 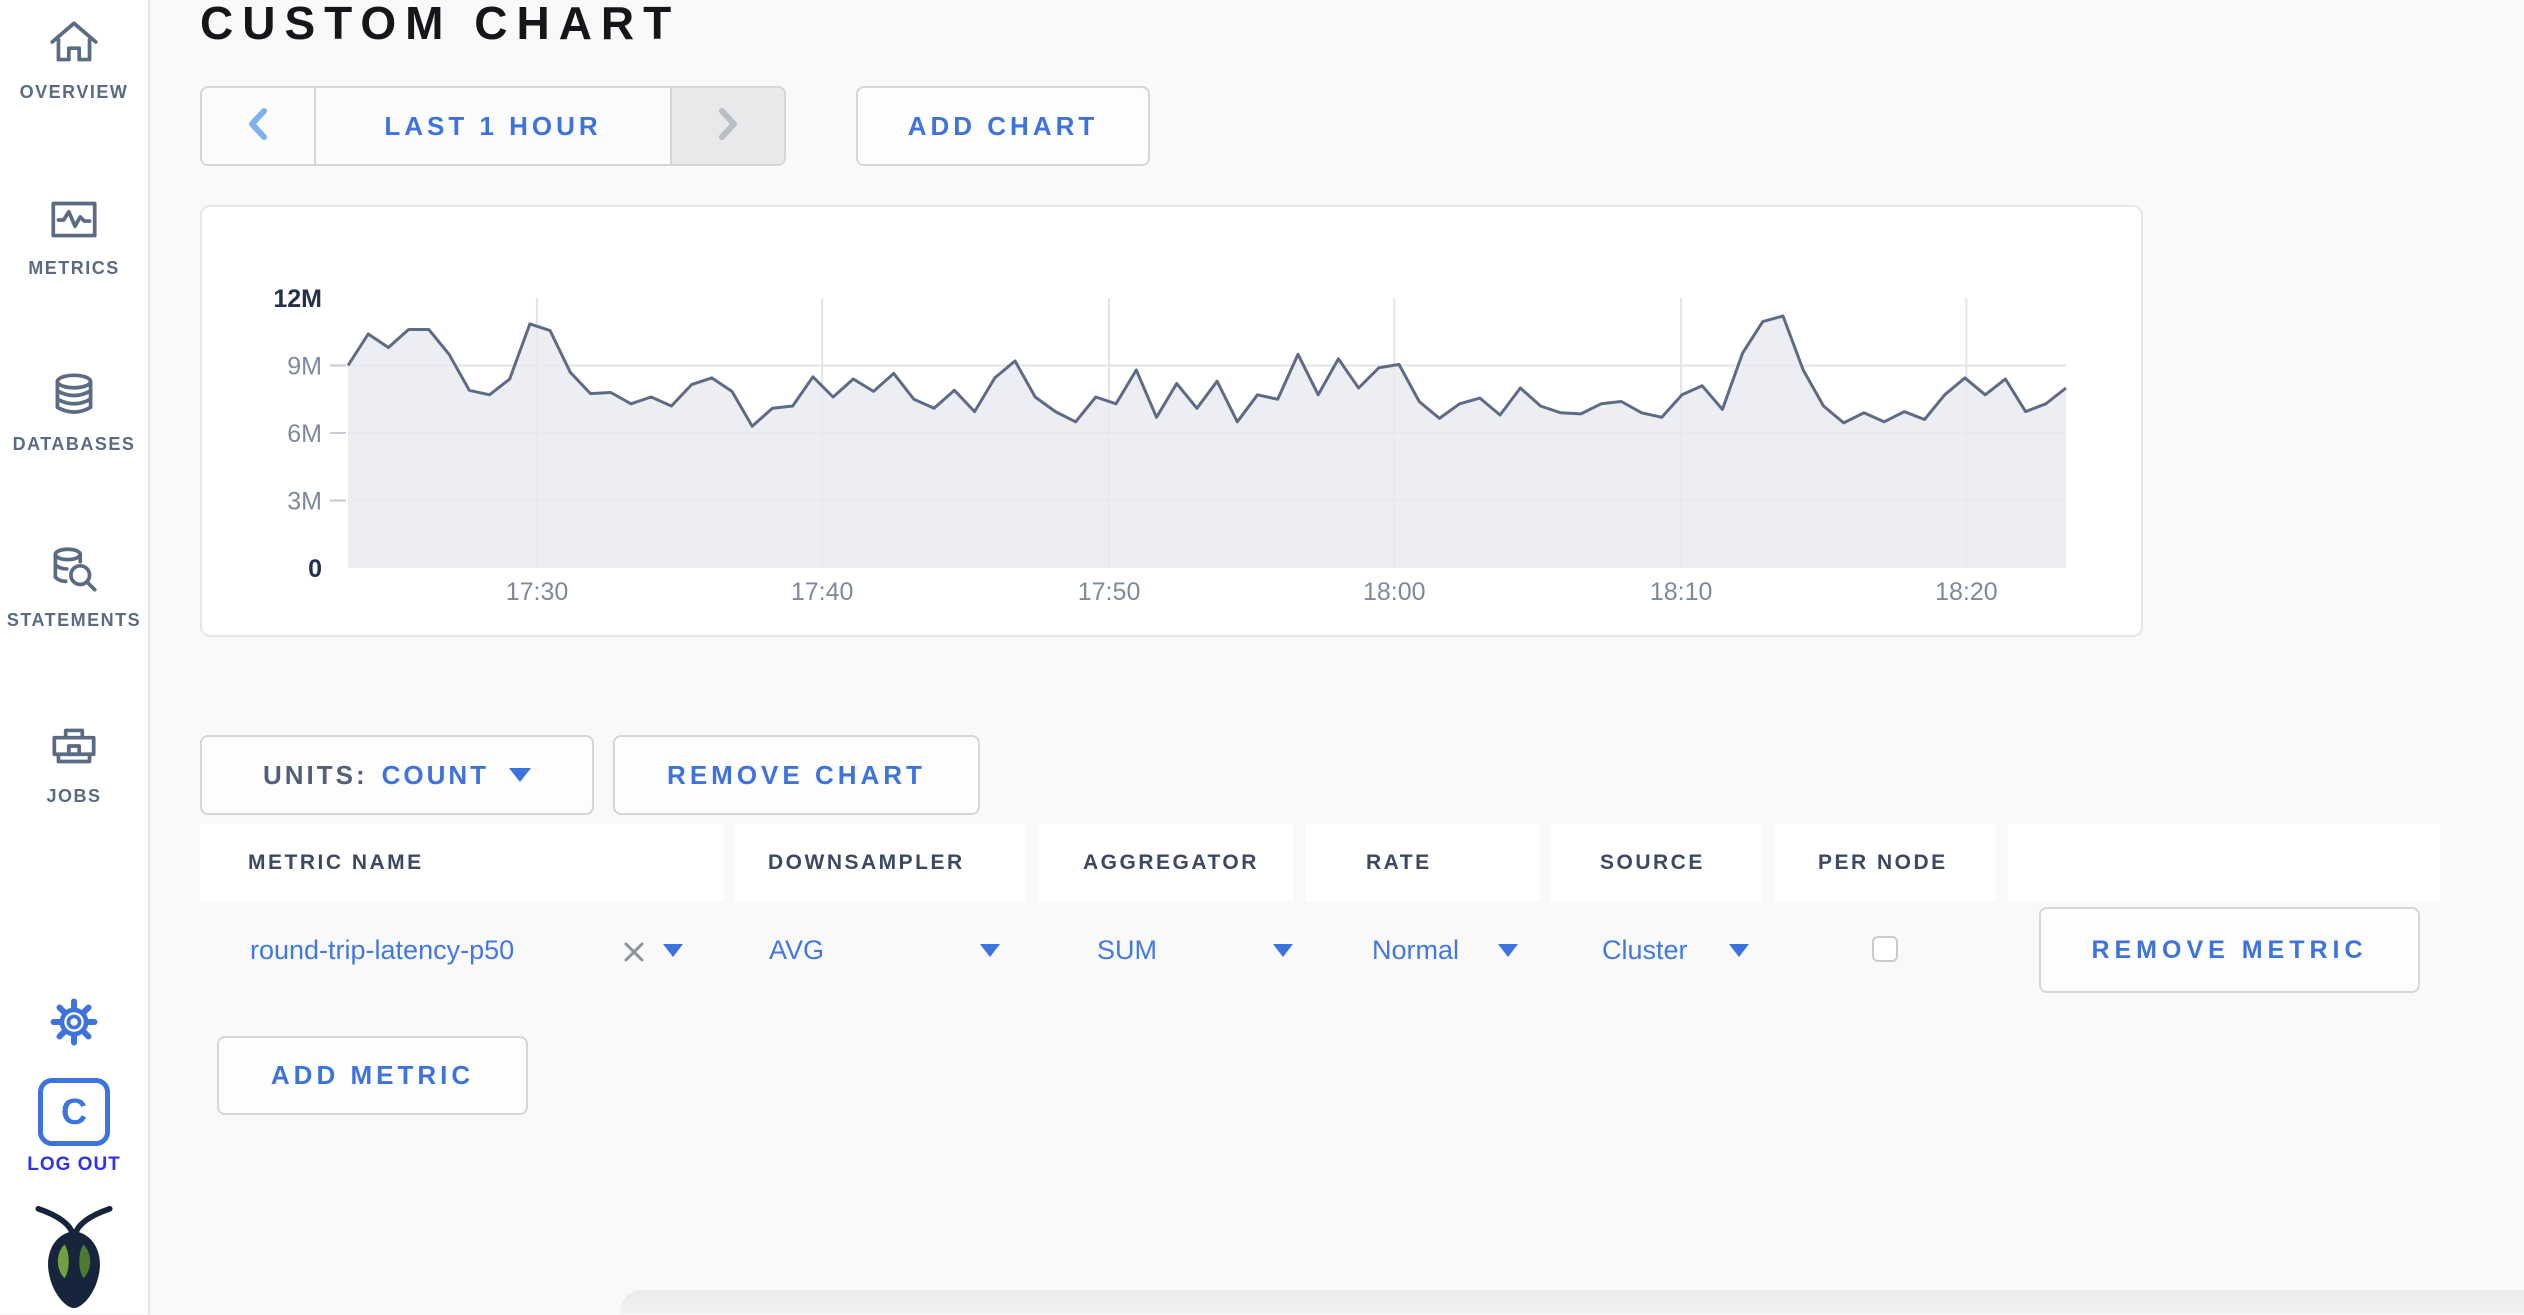 What do you see at coordinates (435, 774) in the screenshot?
I see `units-value: COUNT` at bounding box center [435, 774].